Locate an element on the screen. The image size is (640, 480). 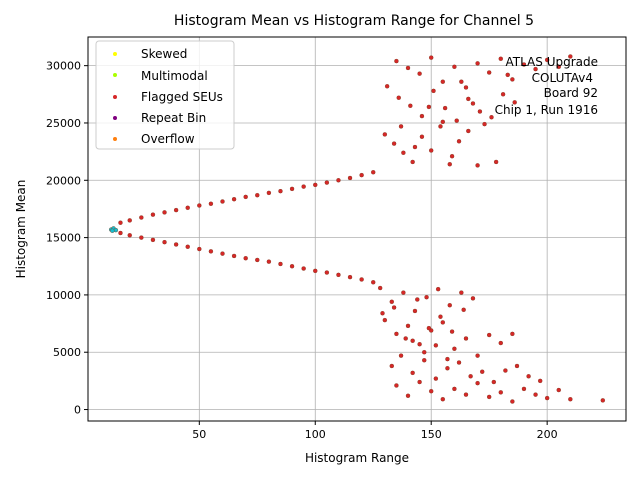
y-tick-label: 30000 is located at coordinates (63, 66).